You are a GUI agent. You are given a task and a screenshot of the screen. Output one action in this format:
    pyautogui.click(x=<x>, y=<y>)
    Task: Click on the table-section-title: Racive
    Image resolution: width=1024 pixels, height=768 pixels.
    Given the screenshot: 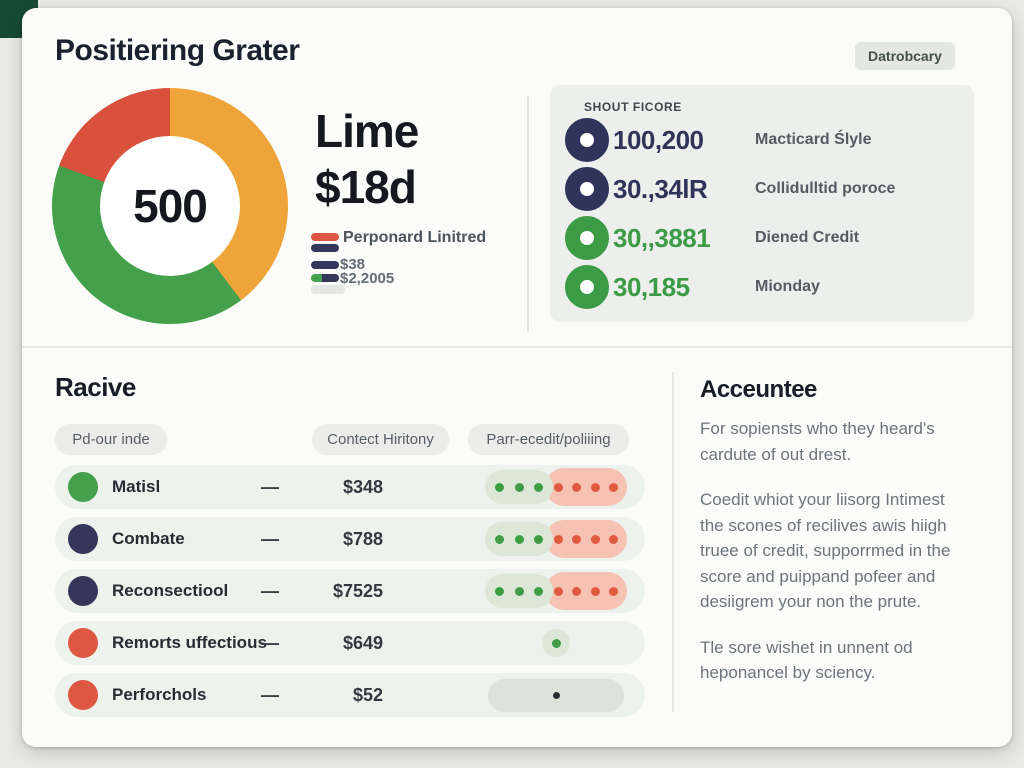 What is the action you would take?
    pyautogui.click(x=95, y=387)
    